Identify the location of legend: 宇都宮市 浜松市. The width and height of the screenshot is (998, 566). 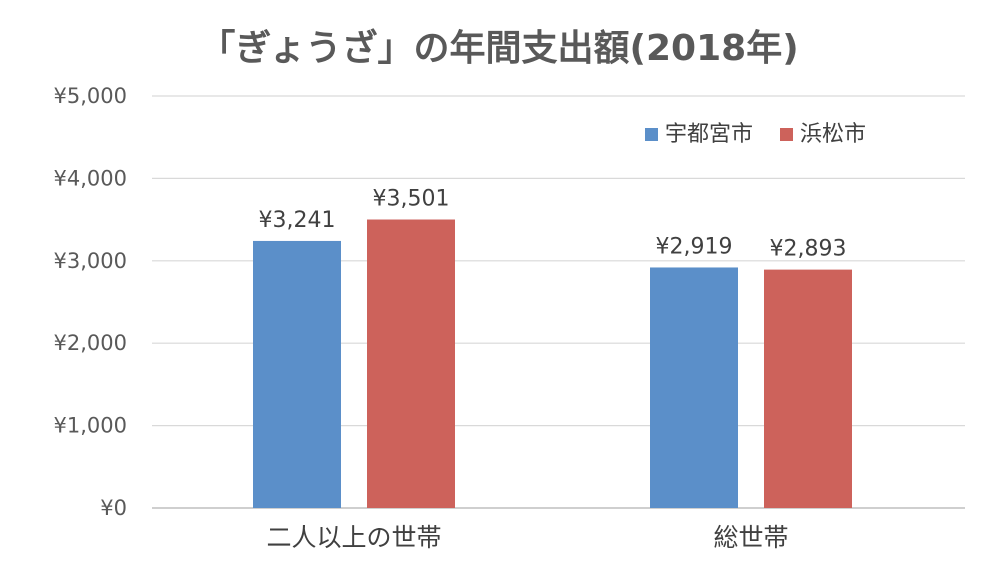
(755, 134).